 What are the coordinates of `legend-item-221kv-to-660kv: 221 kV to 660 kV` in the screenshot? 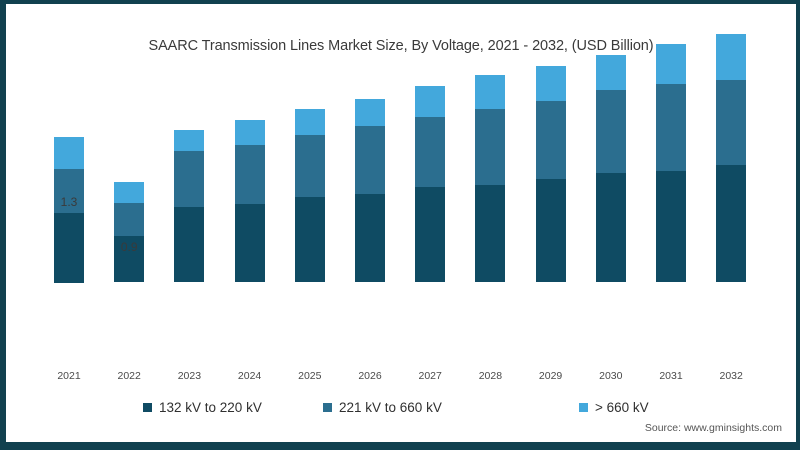 It's located at (396, 407).